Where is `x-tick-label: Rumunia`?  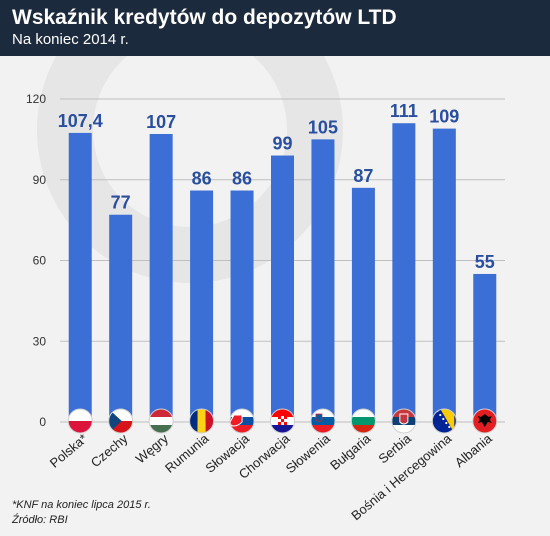
x-tick-label: Rumunia is located at coordinates (187, 452).